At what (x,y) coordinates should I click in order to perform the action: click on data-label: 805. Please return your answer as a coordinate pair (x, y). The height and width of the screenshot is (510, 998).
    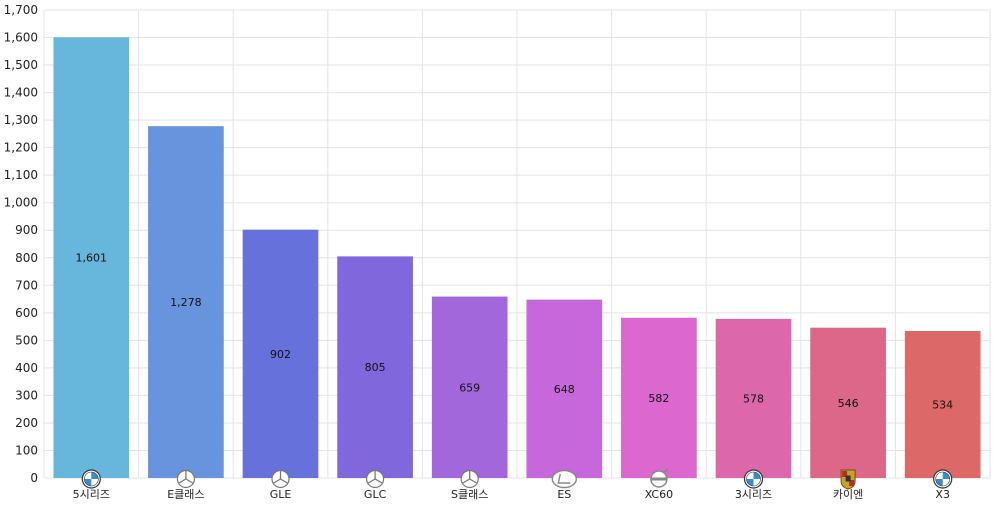
    Looking at the image, I should click on (375, 367).